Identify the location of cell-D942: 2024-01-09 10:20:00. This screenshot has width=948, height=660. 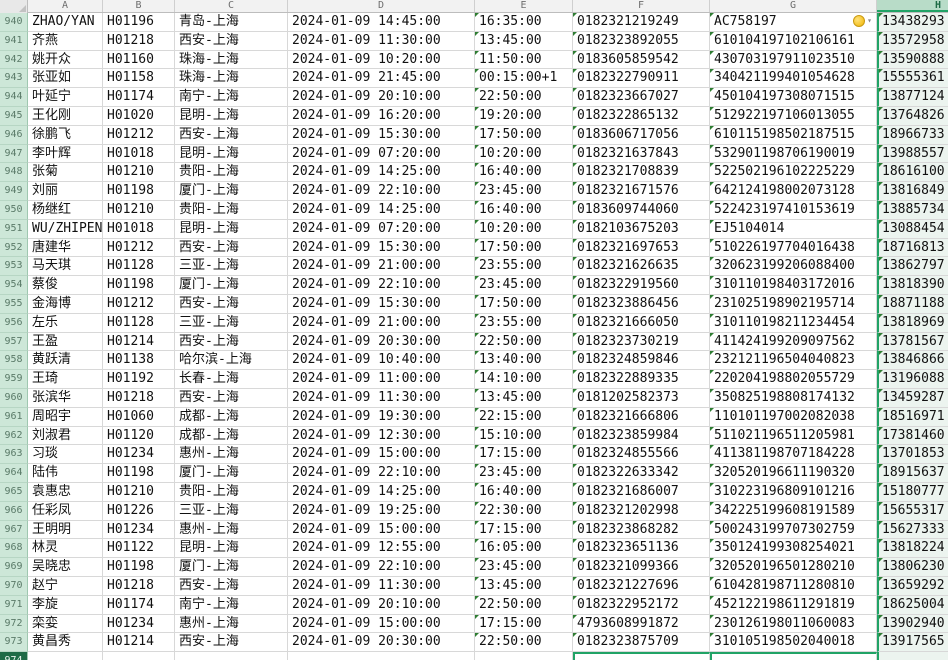
(381, 60).